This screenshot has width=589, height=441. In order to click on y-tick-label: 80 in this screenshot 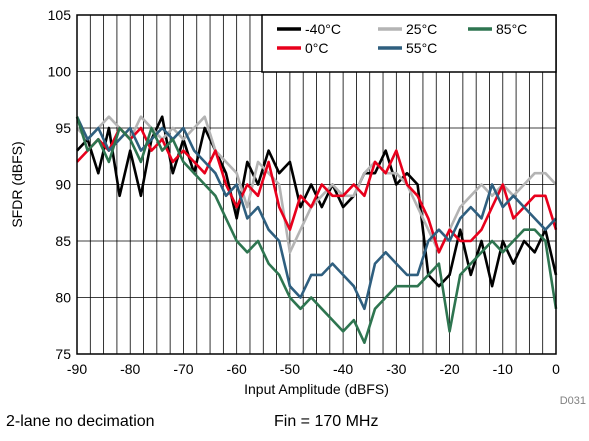, I will do `click(63, 298)`.